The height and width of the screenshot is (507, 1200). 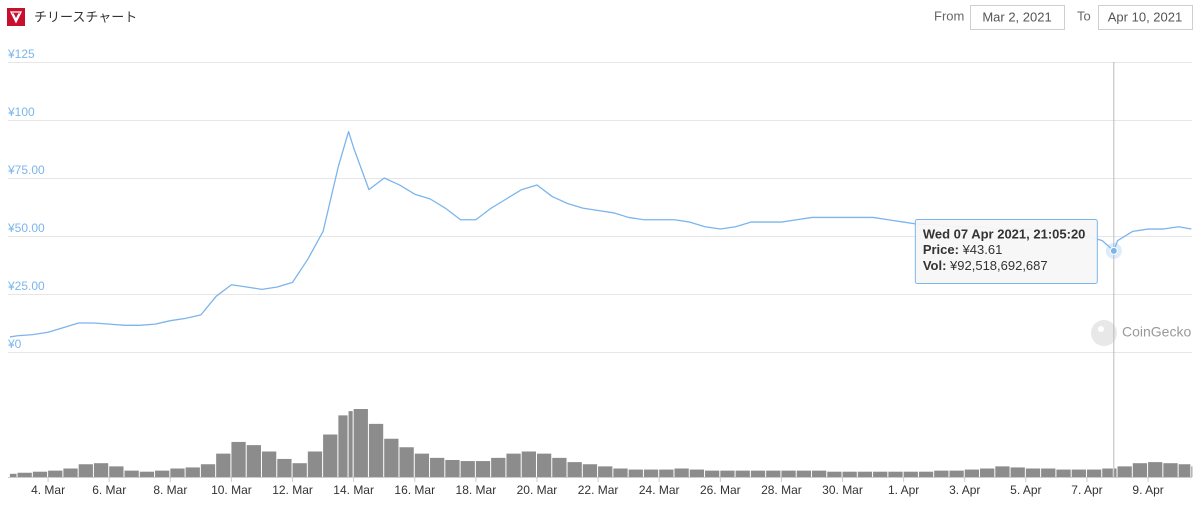 I want to click on tooltip-value: ¥43.61, so click(x=982, y=249).